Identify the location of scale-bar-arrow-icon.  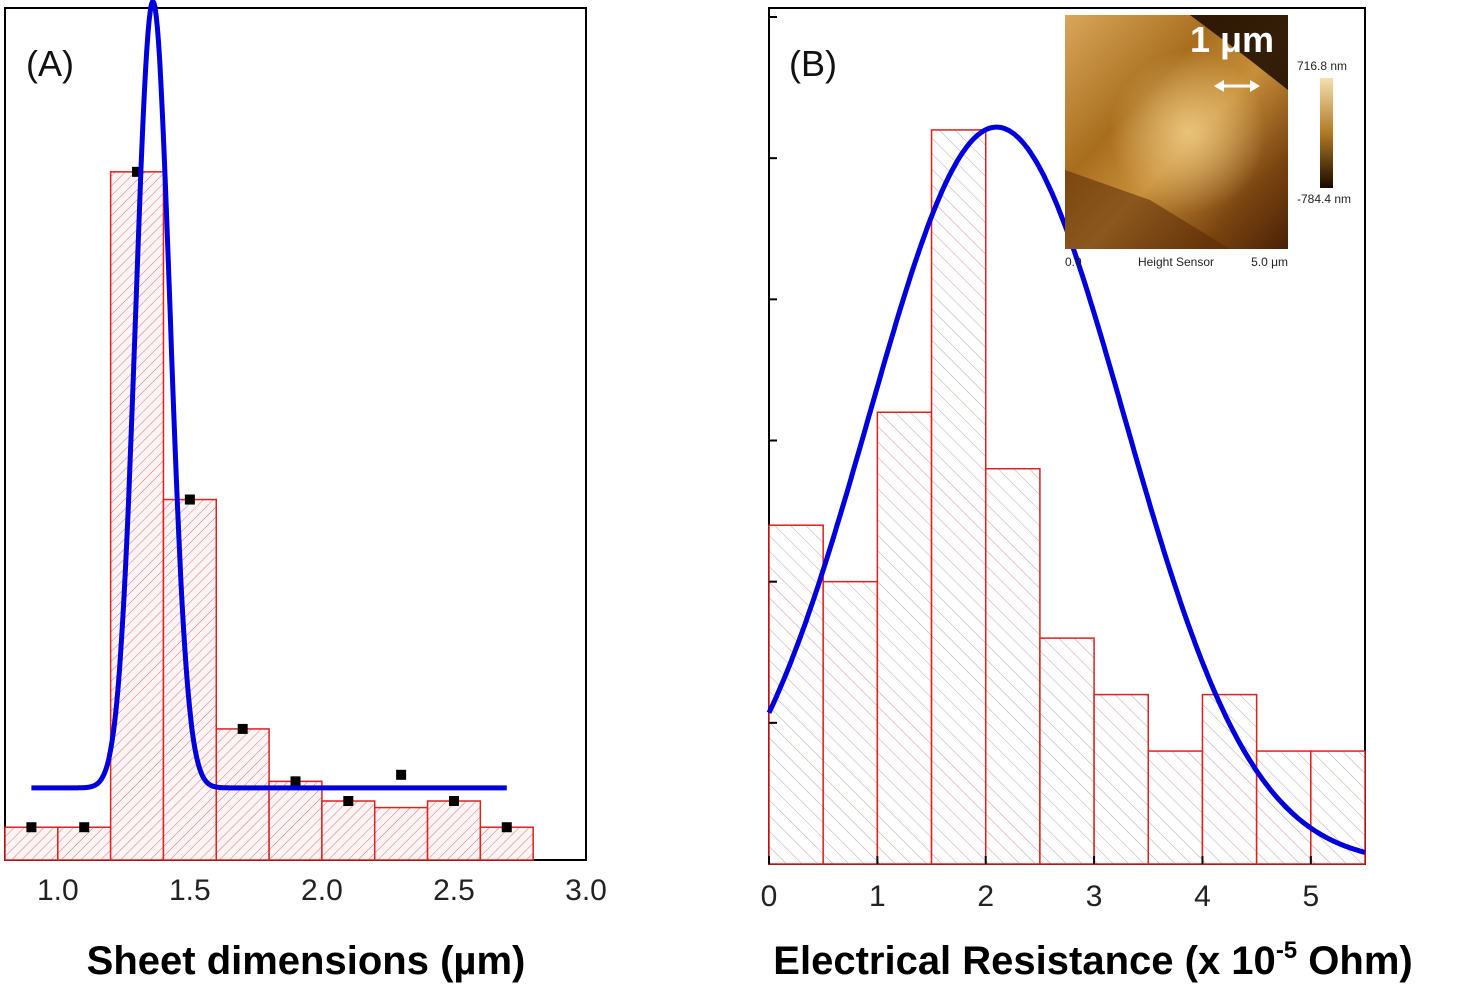
(1237, 86).